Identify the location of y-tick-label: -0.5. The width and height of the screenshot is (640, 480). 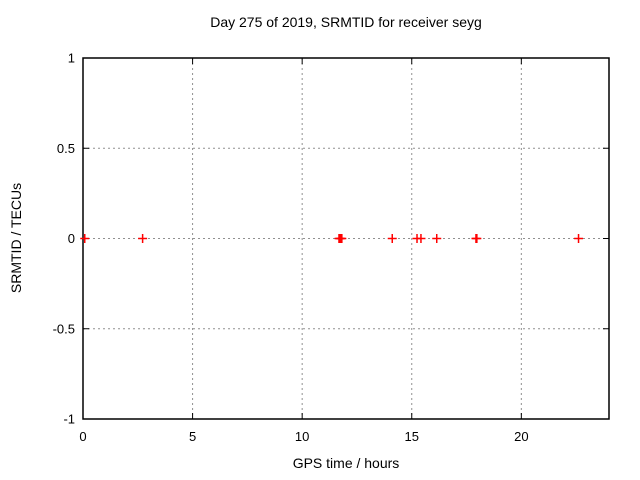
(64, 328).